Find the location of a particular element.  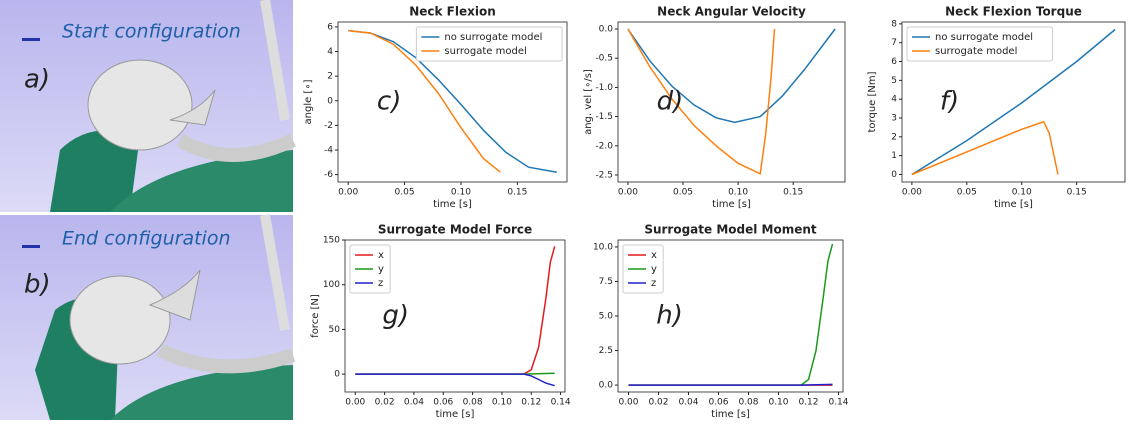

y-axis-label: angle [∘] is located at coordinates (308, 101).